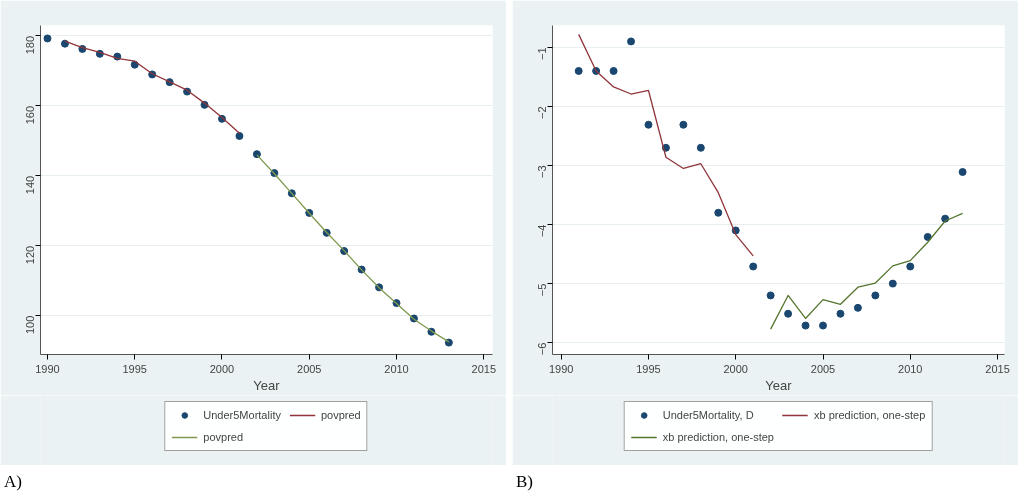  I want to click on legend-label: Under5Mortality, so click(242, 415).